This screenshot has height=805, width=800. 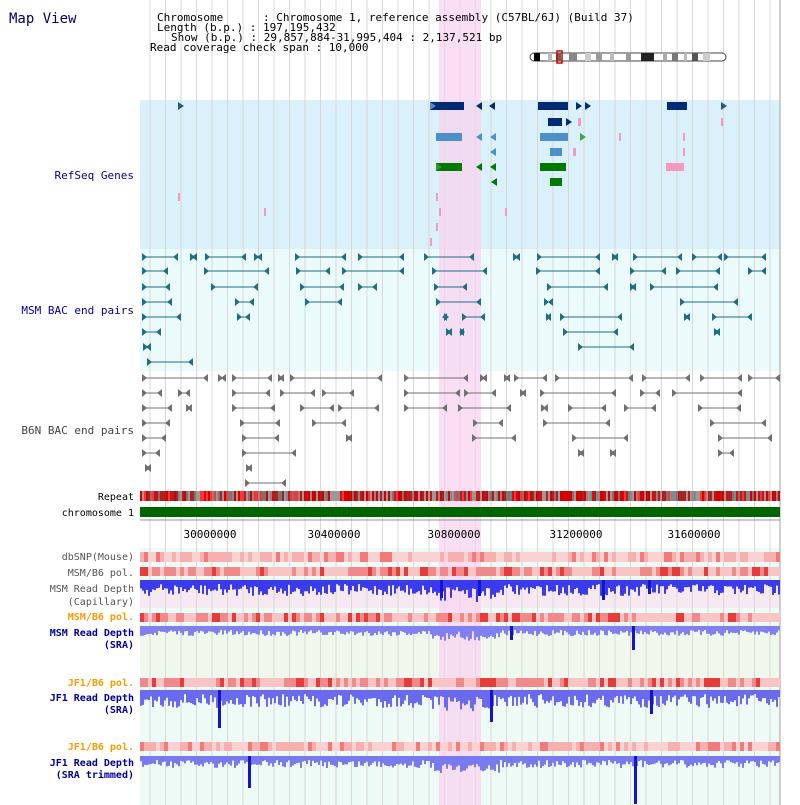 I want to click on track-label-b6n-bac: B6N BAC end pairs, so click(x=77, y=430).